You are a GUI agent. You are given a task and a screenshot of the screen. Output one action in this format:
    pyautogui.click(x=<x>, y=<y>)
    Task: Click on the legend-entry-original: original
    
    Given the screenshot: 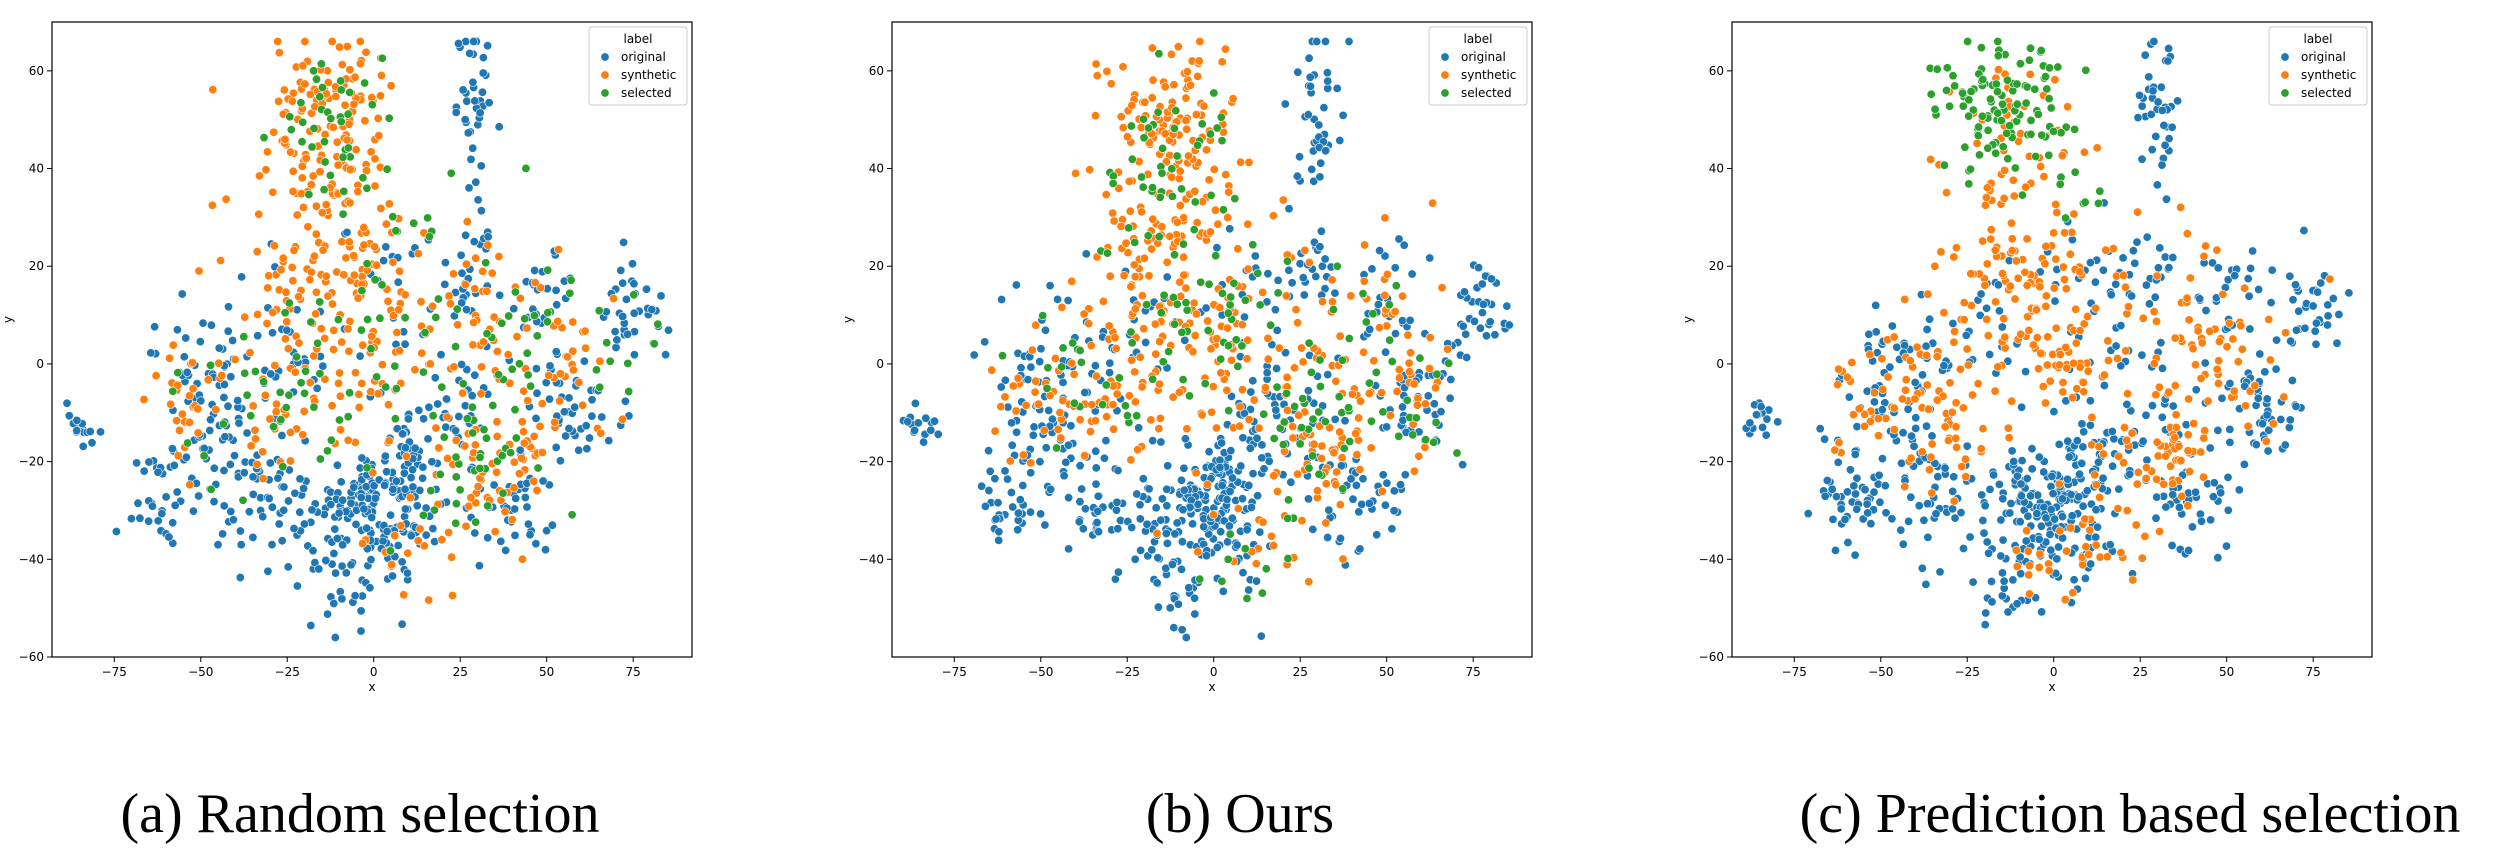 What is the action you would take?
    pyautogui.click(x=2323, y=57)
    